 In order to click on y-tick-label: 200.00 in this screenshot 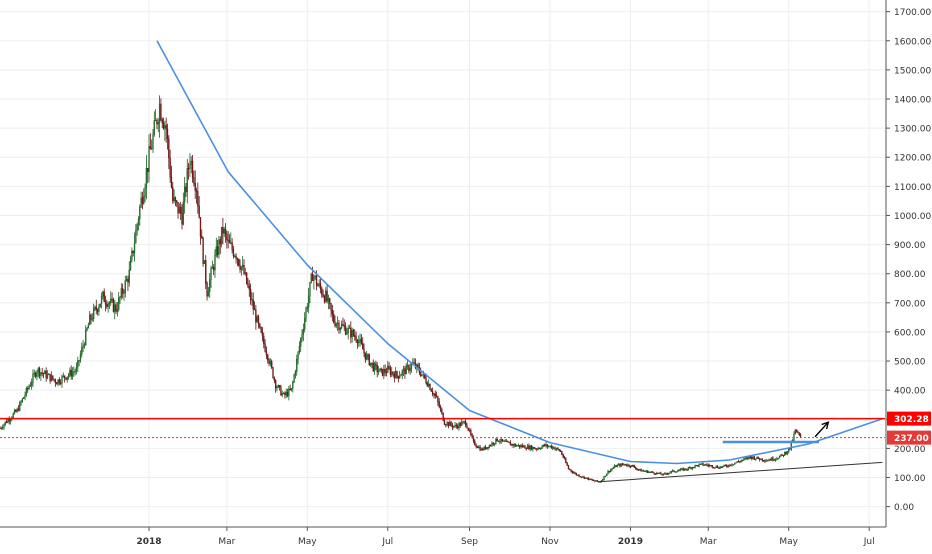, I will do `click(910, 450)`.